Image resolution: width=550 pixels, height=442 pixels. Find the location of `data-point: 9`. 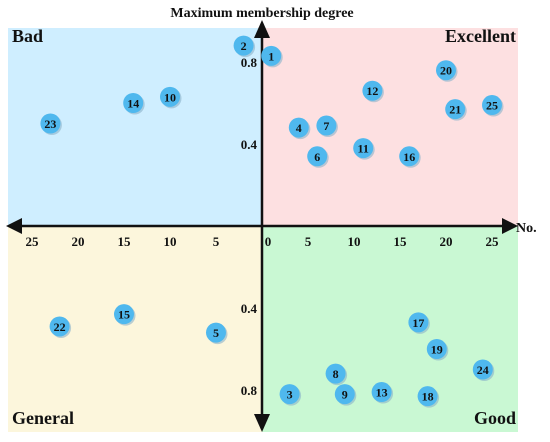

data-point: 9 is located at coordinates (345, 395).